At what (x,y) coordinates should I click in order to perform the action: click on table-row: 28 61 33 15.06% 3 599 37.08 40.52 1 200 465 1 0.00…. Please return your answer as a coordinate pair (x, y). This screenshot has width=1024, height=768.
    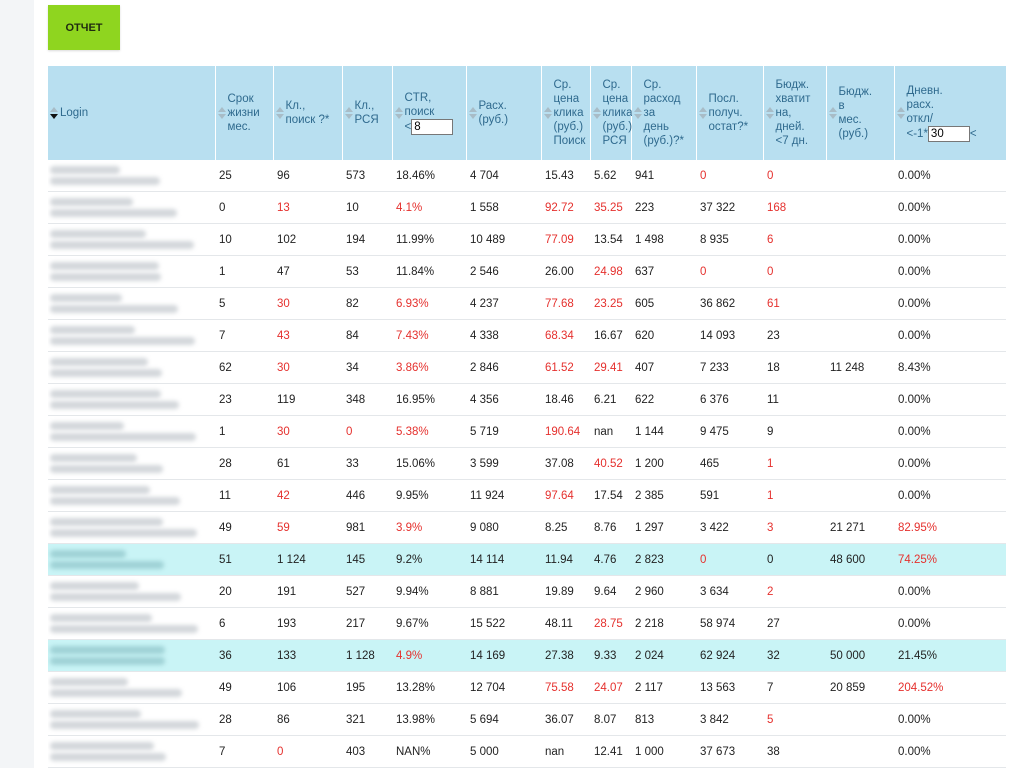
    Looking at the image, I should click on (527, 463).